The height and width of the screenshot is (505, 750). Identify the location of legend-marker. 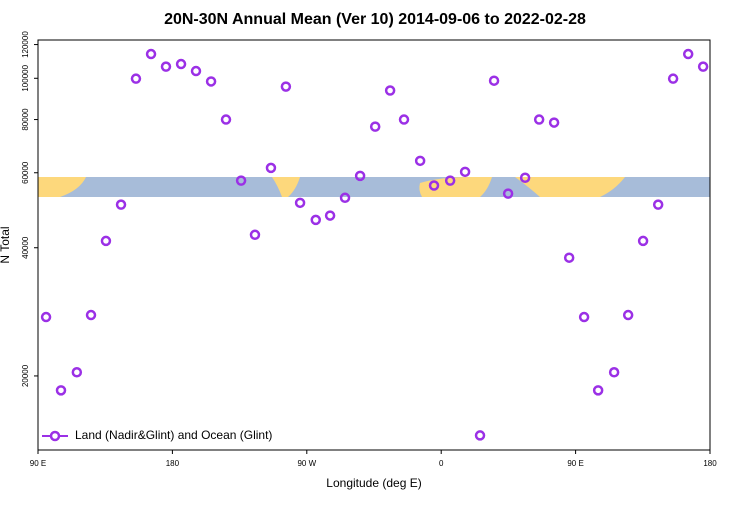
(55, 436).